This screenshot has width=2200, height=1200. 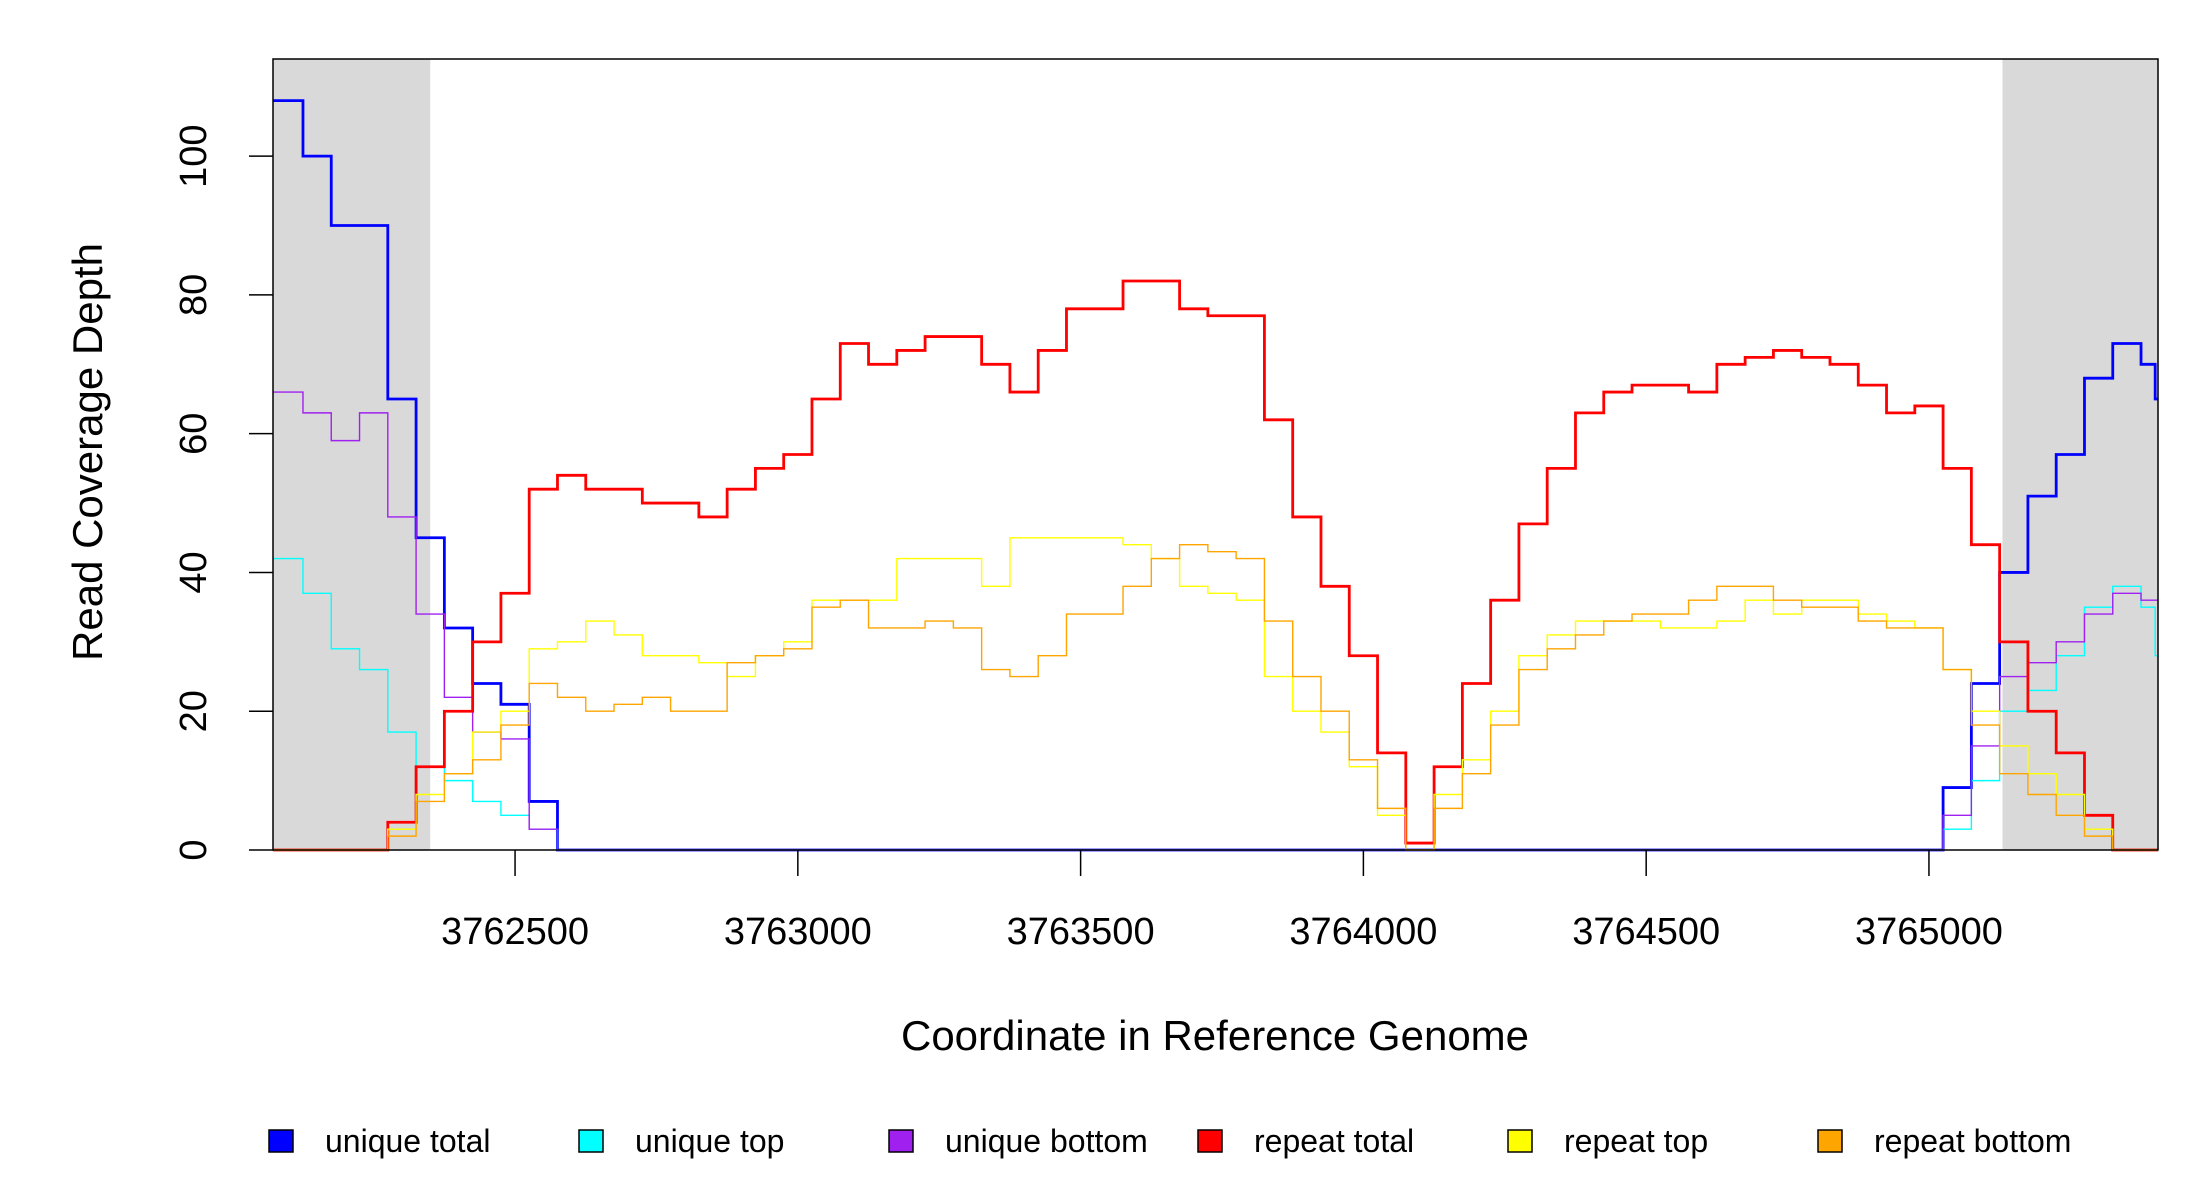 What do you see at coordinates (194, 849) in the screenshot?
I see `y-tick-label: 0` at bounding box center [194, 849].